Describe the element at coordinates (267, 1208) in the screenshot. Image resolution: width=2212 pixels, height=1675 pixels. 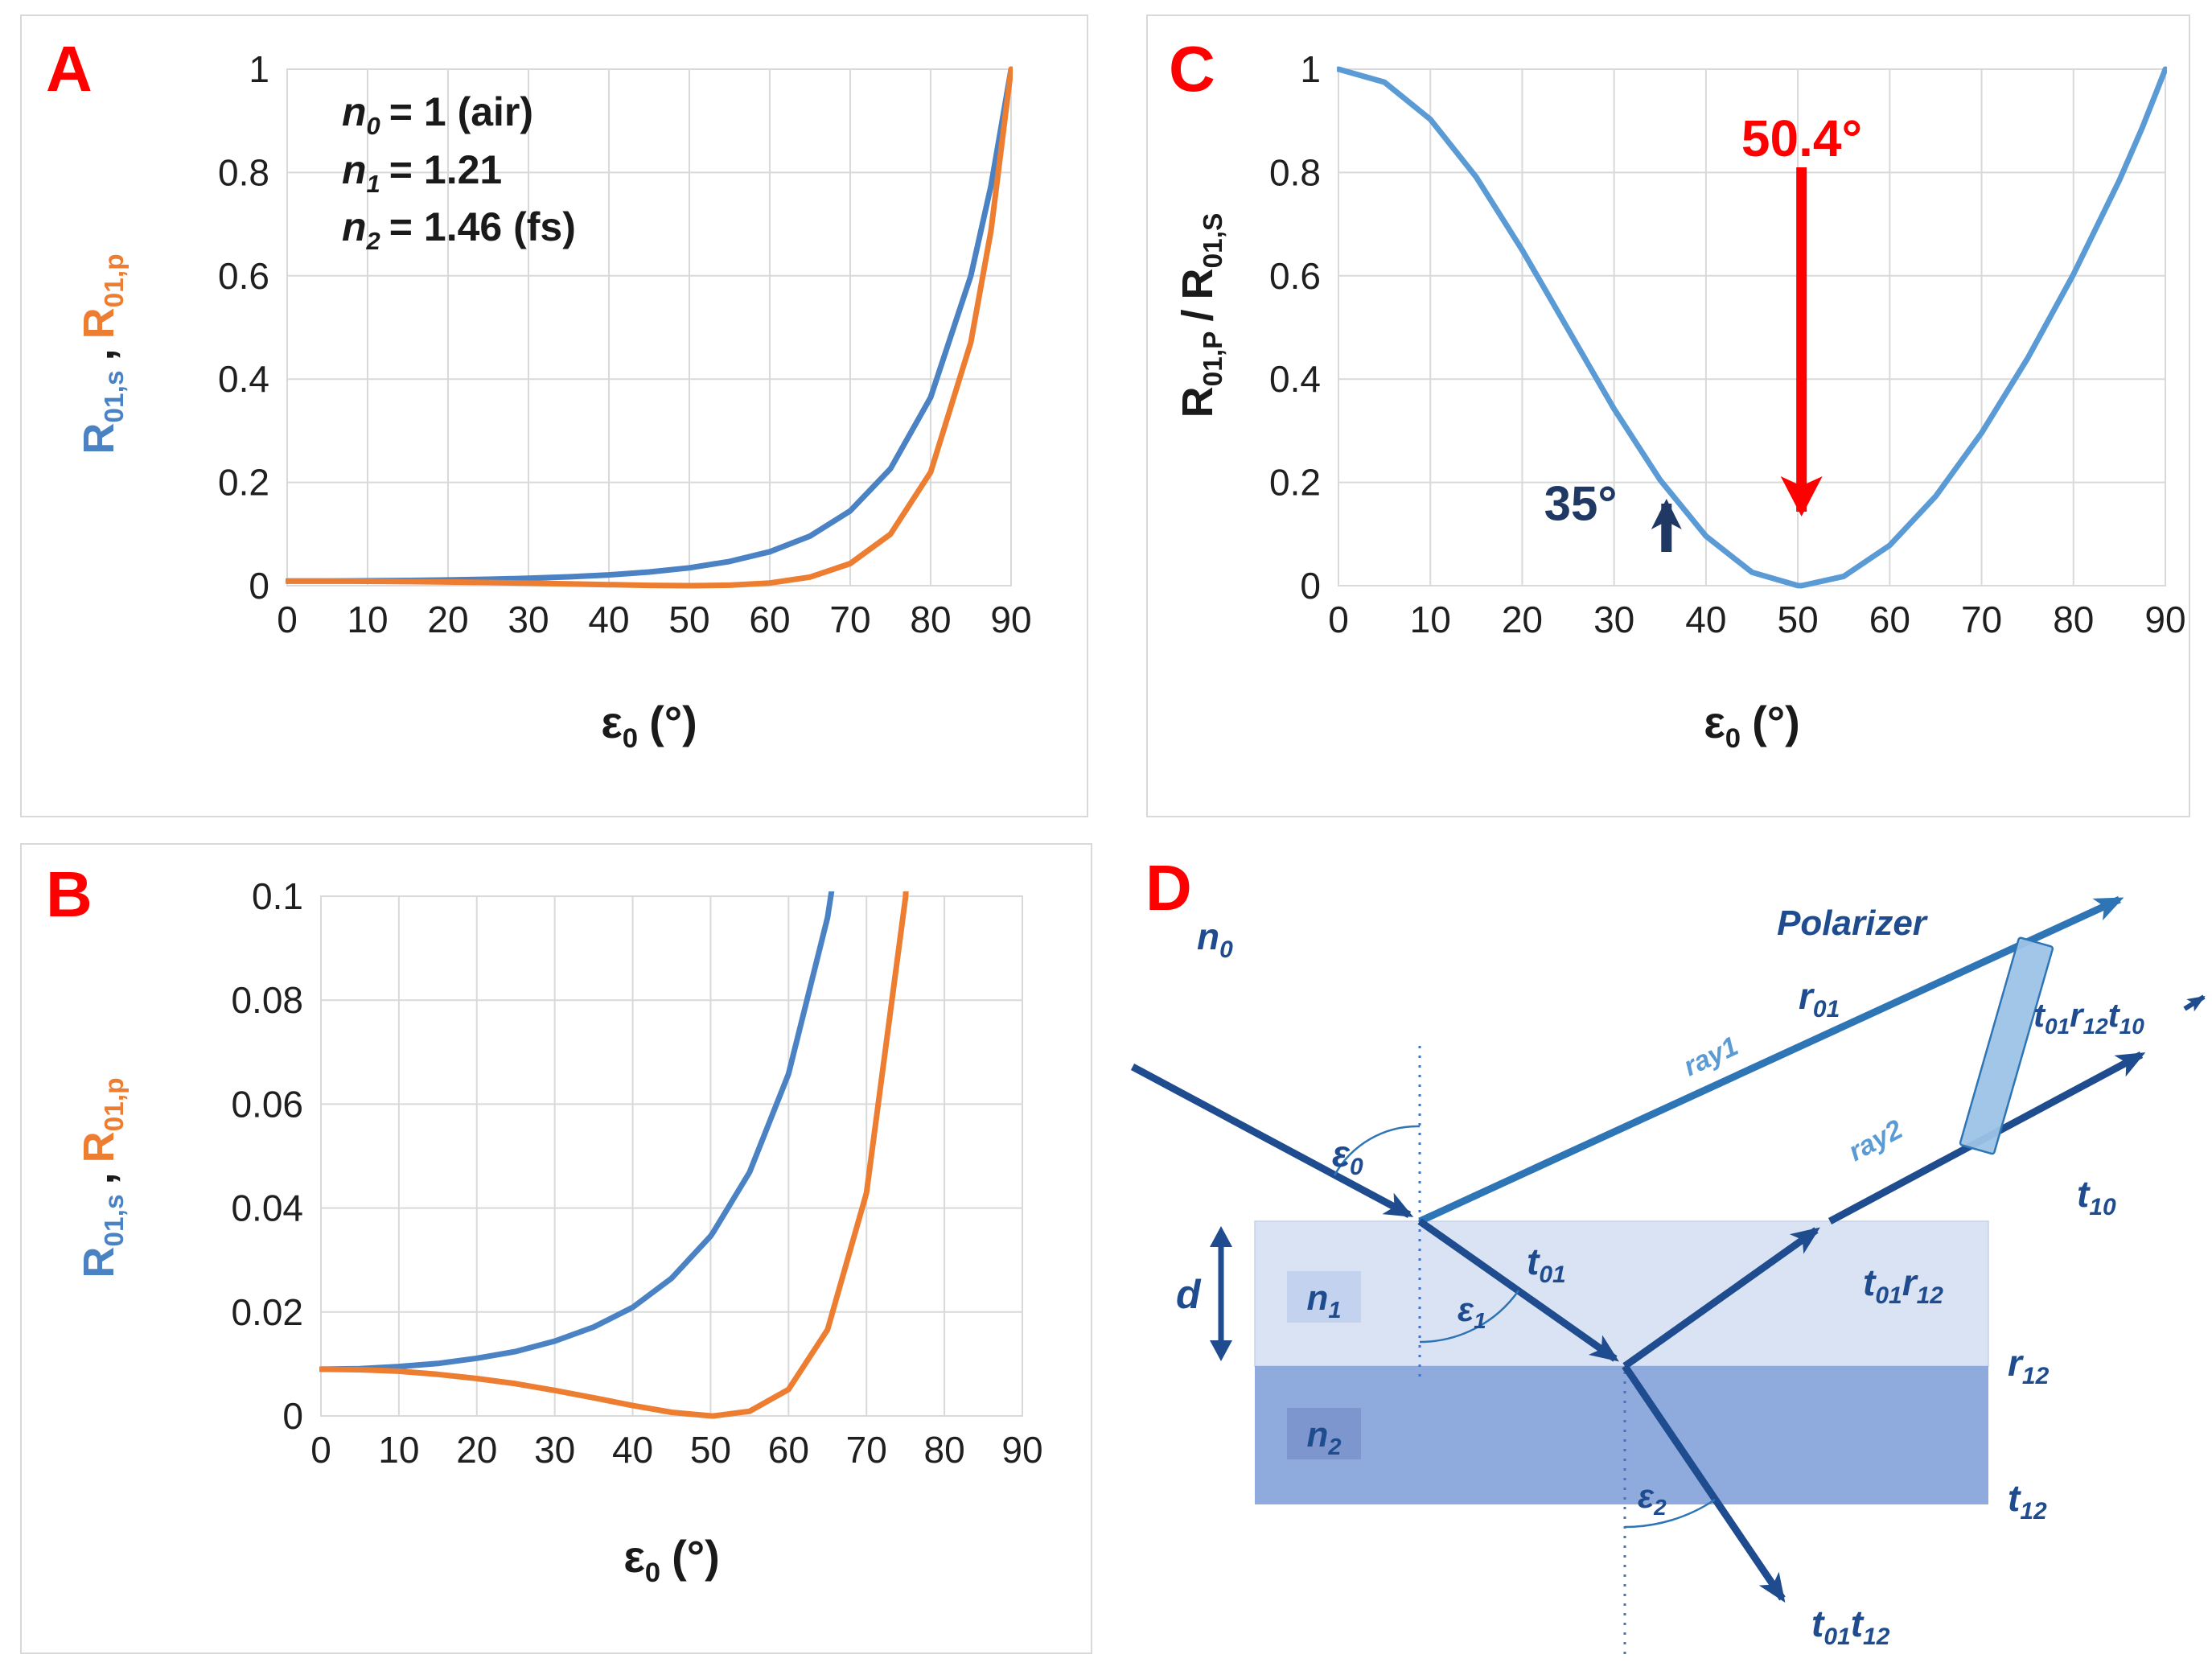
I see `y-tick-label: 0.04` at that location.